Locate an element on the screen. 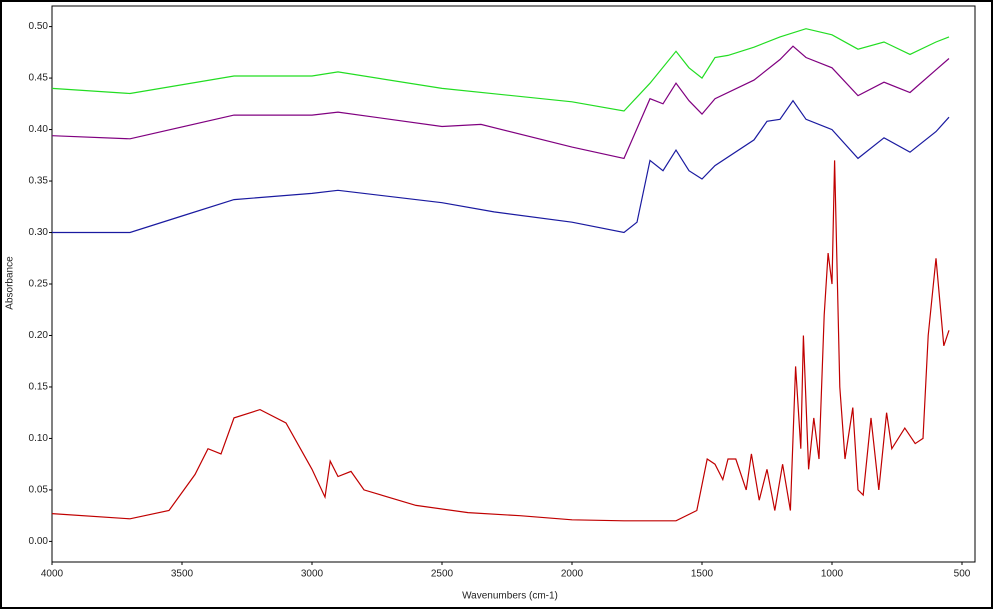  y-tick-label: 0.25 is located at coordinates (39, 284).